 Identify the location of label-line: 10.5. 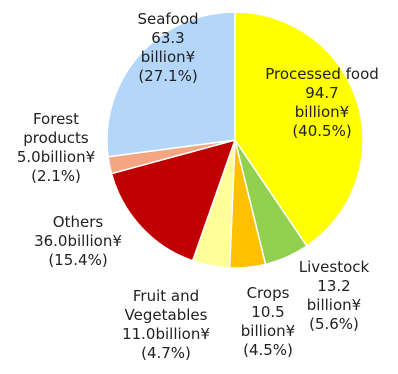
(267, 312).